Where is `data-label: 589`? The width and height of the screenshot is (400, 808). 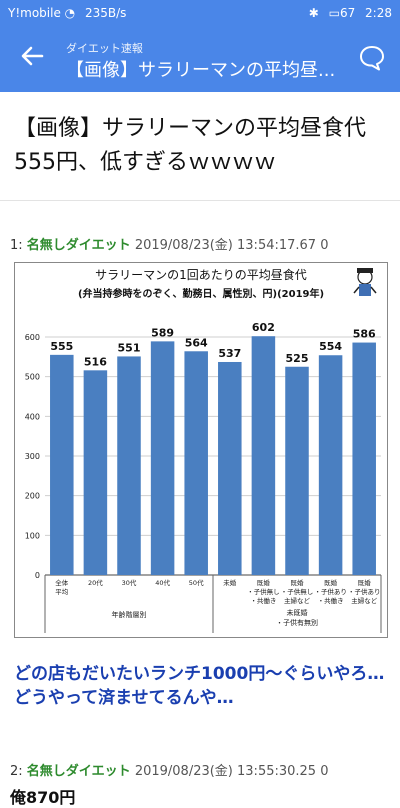 data-label: 589 is located at coordinates (162, 332).